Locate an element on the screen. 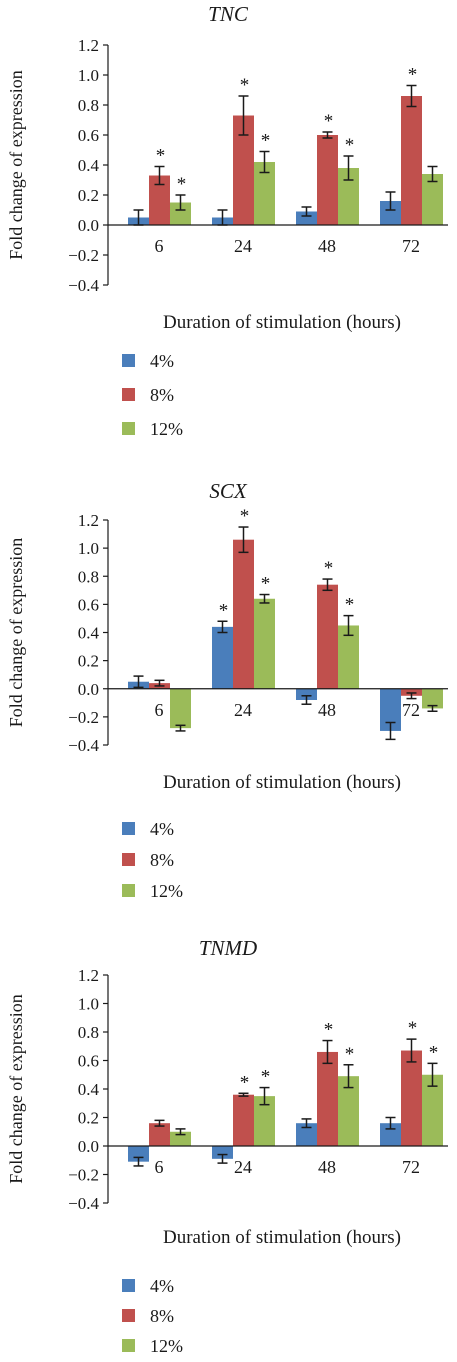 Image resolution: width=457 pixels, height=1362 pixels. chart-title: TNMD is located at coordinates (228, 948).